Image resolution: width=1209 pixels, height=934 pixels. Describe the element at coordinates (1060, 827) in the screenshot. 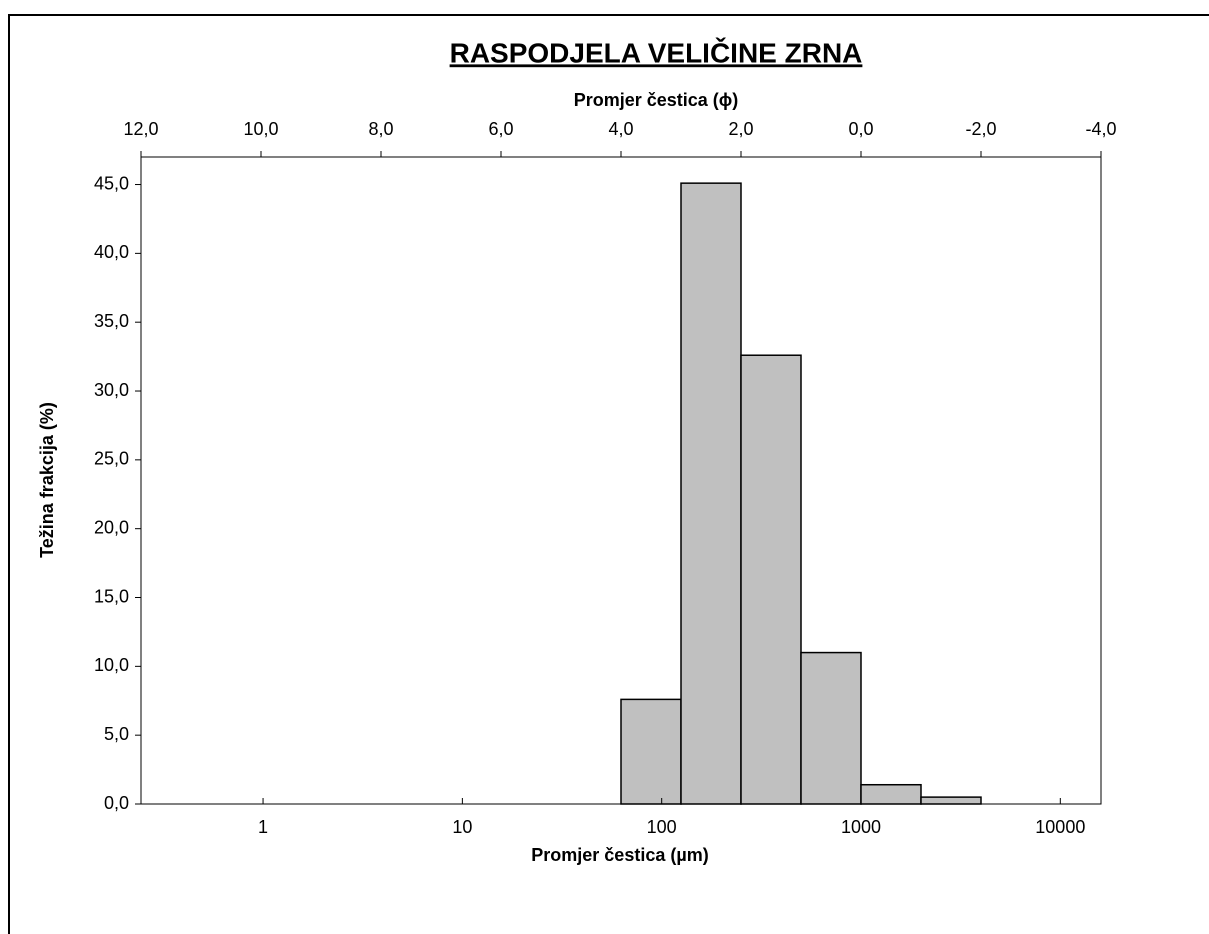

I see `x-tick-label: 10000` at that location.